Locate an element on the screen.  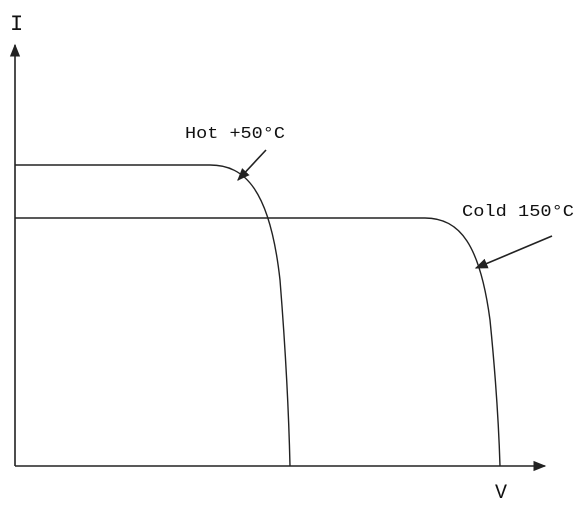
hot-arrow is located at coordinates (252, 165).